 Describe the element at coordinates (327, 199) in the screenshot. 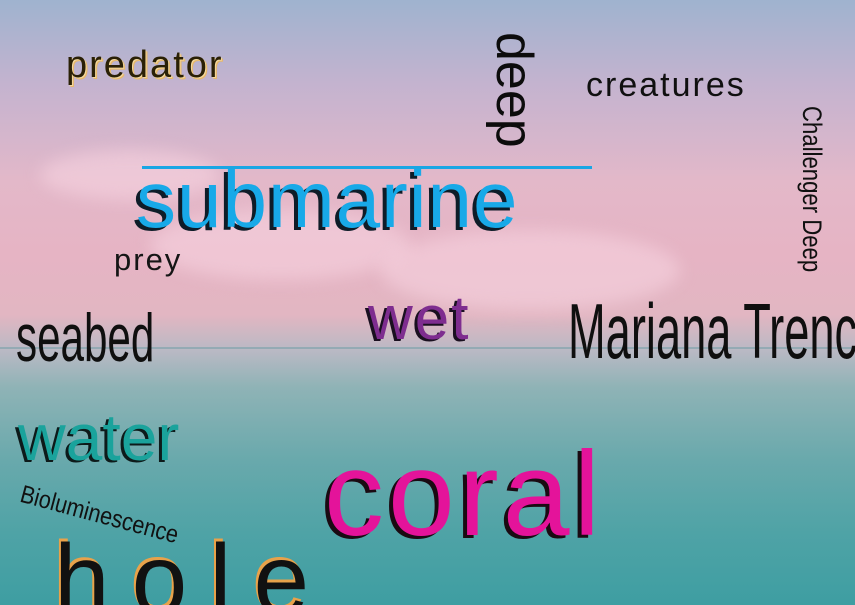

I see `word-submarine: submarine` at that location.